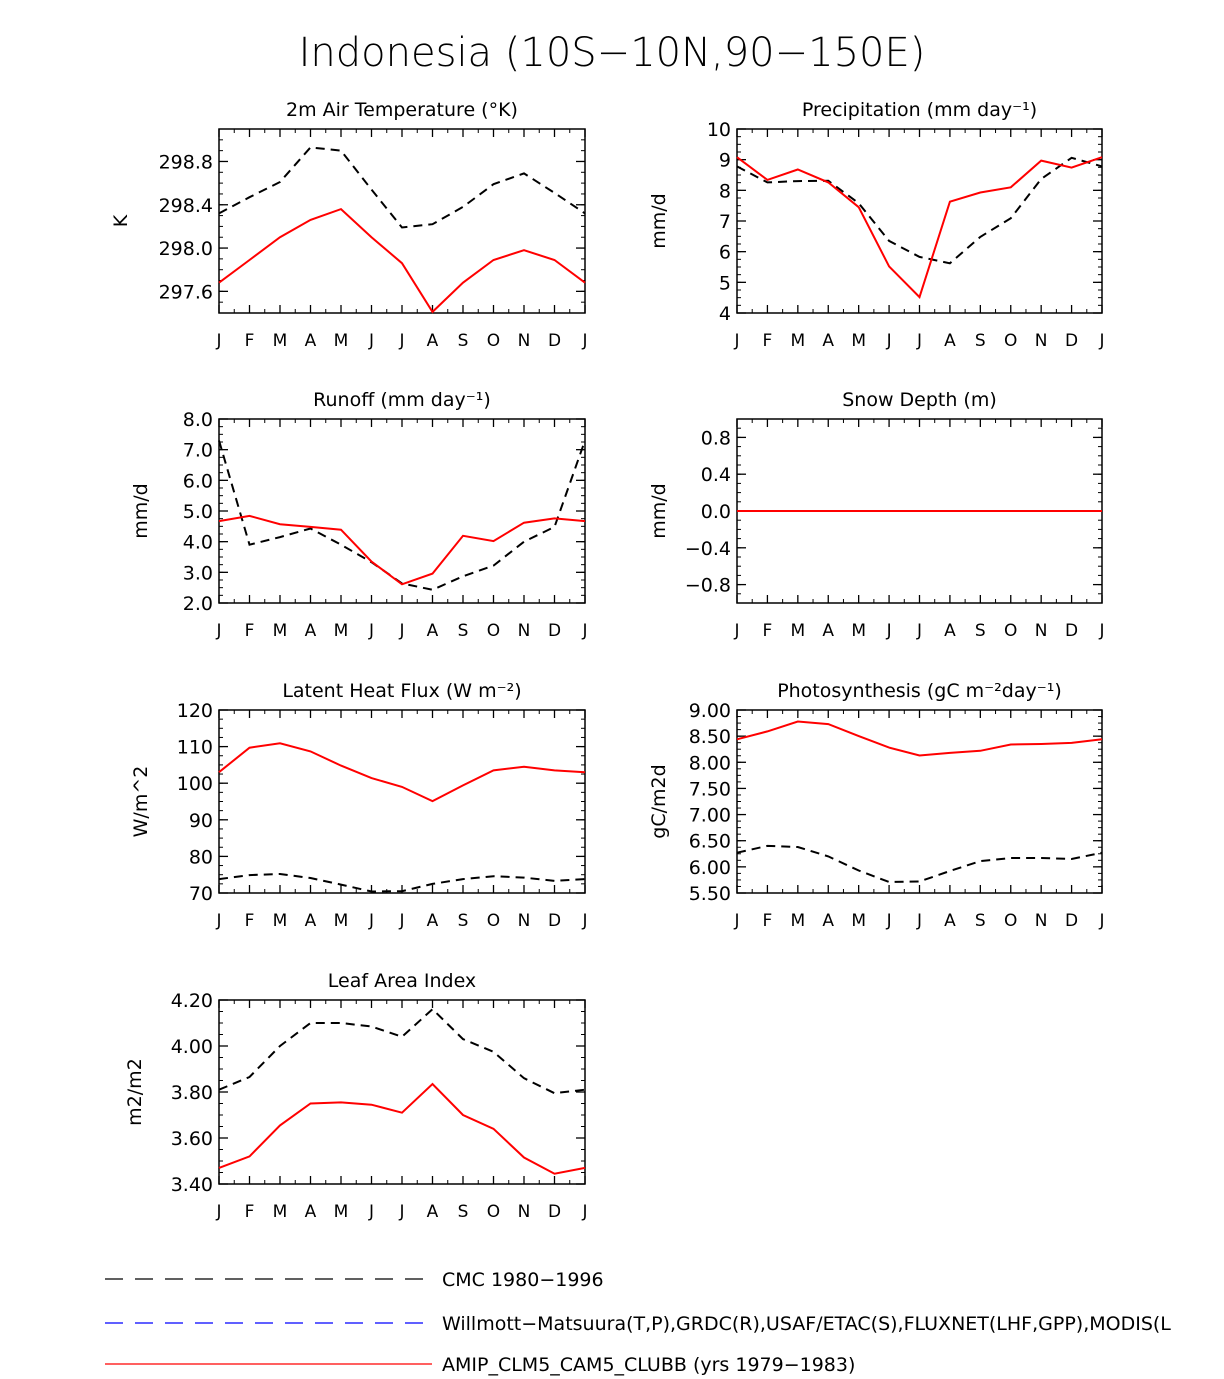 This screenshot has width=1224, height=1379. I want to click on y-tick-label: 298.4, so click(186, 206).